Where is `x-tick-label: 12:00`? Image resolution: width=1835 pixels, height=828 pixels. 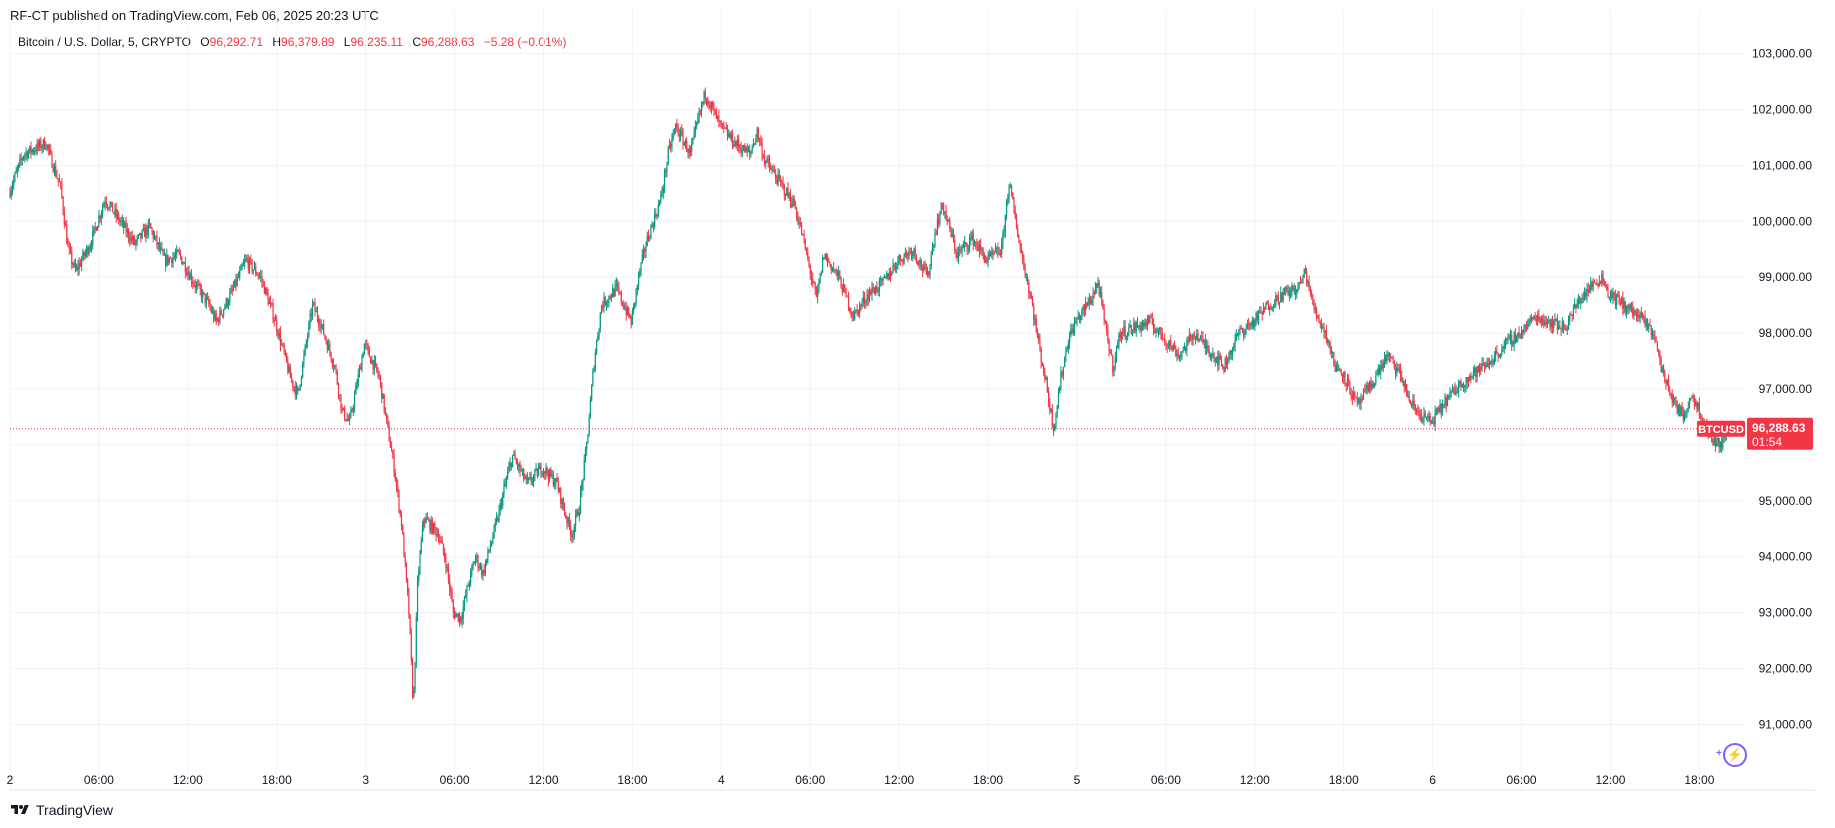 x-tick-label: 12:00 is located at coordinates (1610, 780).